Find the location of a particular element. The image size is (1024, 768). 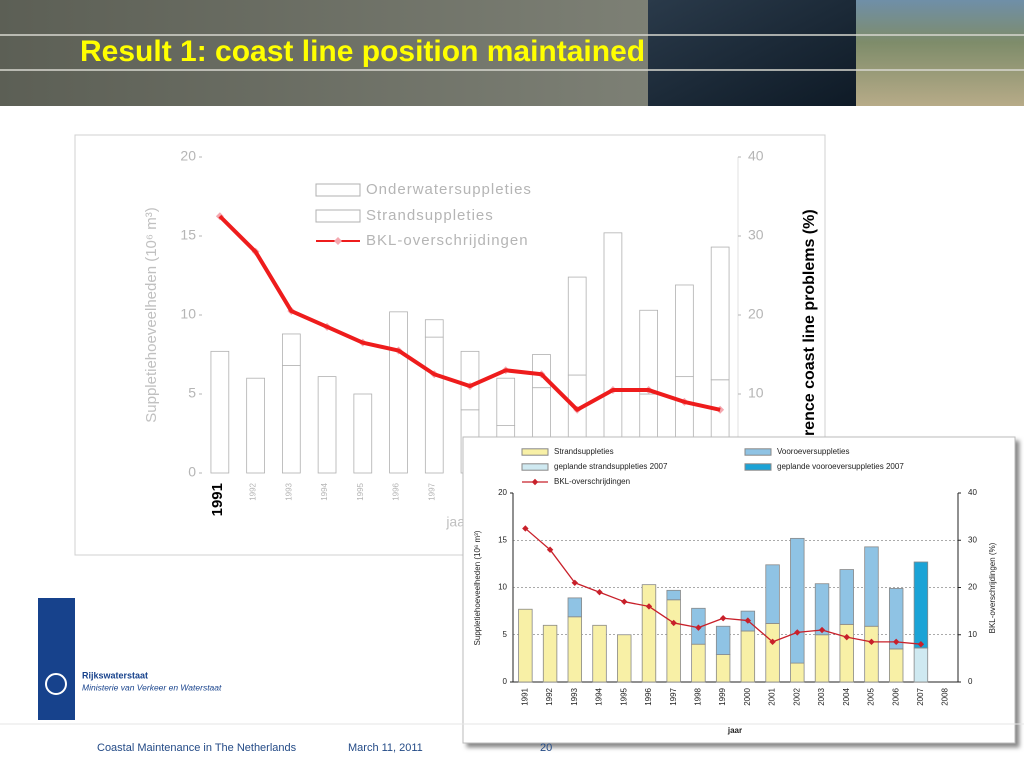

y2-tick-label: 0 is located at coordinates (970, 681).